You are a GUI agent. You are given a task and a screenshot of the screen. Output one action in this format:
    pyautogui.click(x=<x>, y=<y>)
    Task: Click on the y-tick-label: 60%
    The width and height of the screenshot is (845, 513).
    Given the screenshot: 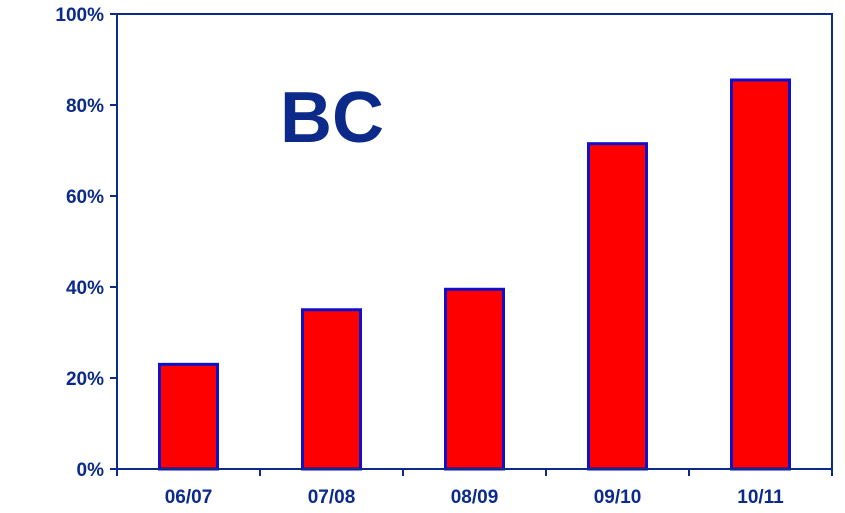 What is the action you would take?
    pyautogui.click(x=85, y=197)
    